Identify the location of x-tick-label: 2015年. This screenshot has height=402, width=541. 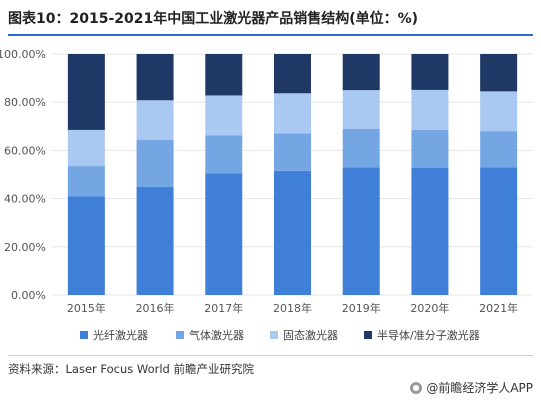
(86, 308).